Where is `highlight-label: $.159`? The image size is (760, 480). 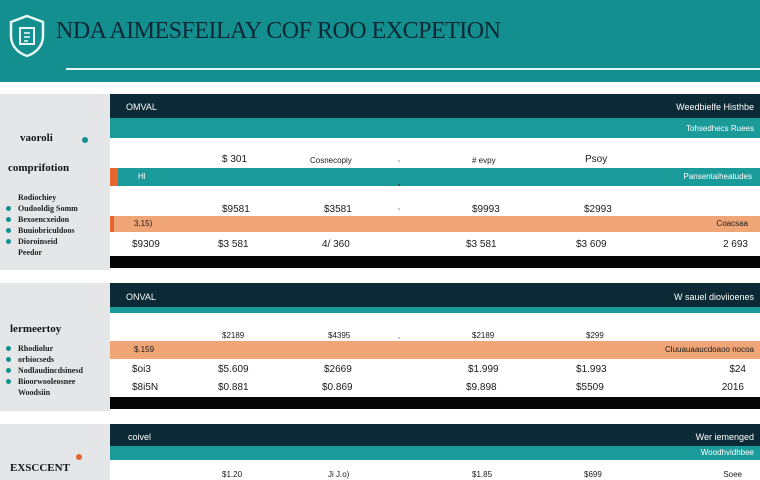
highlight-label: $.159 is located at coordinates (144, 349).